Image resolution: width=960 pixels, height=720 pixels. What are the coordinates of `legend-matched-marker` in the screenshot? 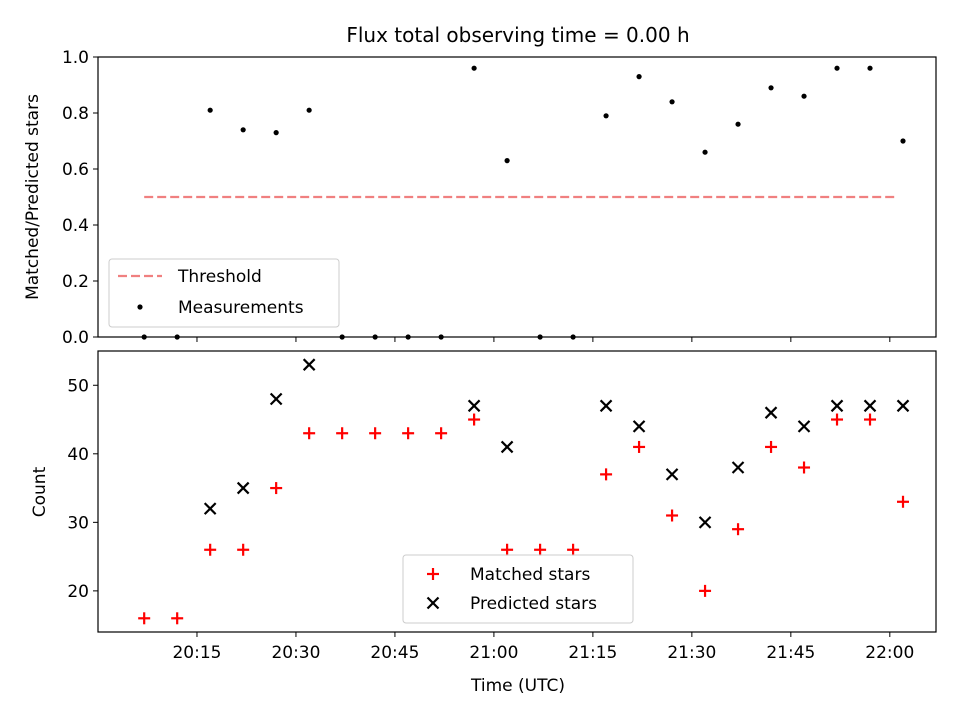 It's located at (433, 574).